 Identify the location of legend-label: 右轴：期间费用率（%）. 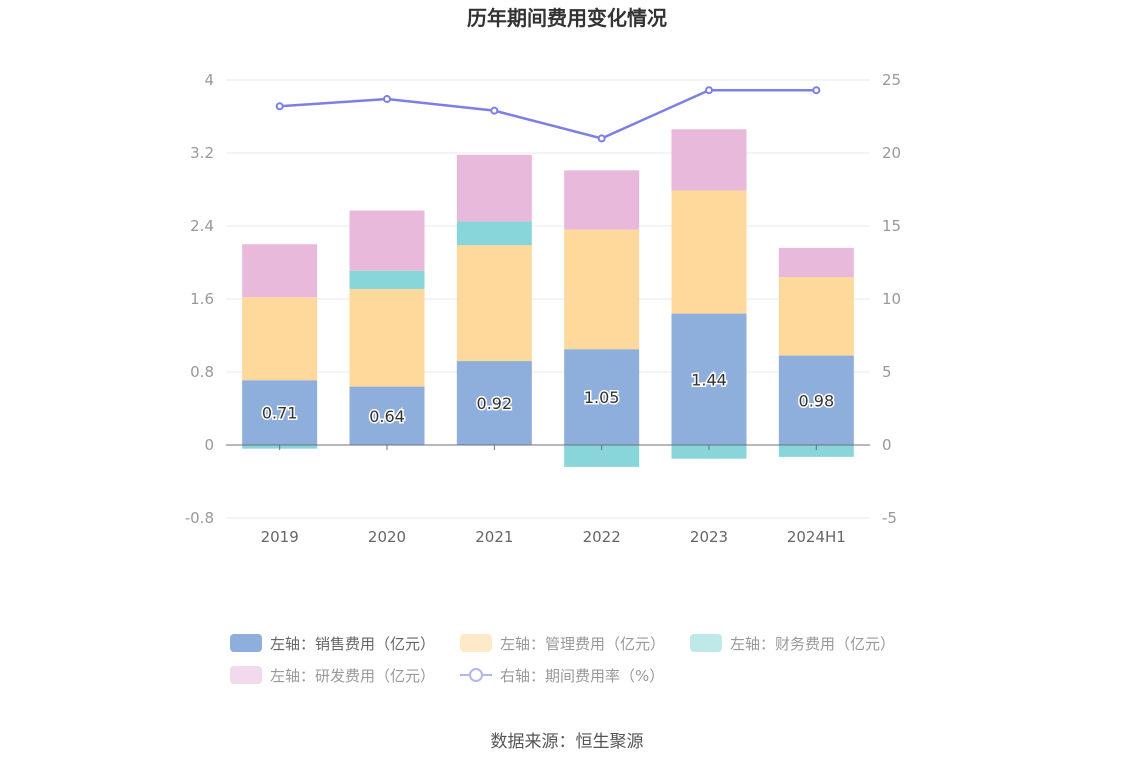
(582, 676).